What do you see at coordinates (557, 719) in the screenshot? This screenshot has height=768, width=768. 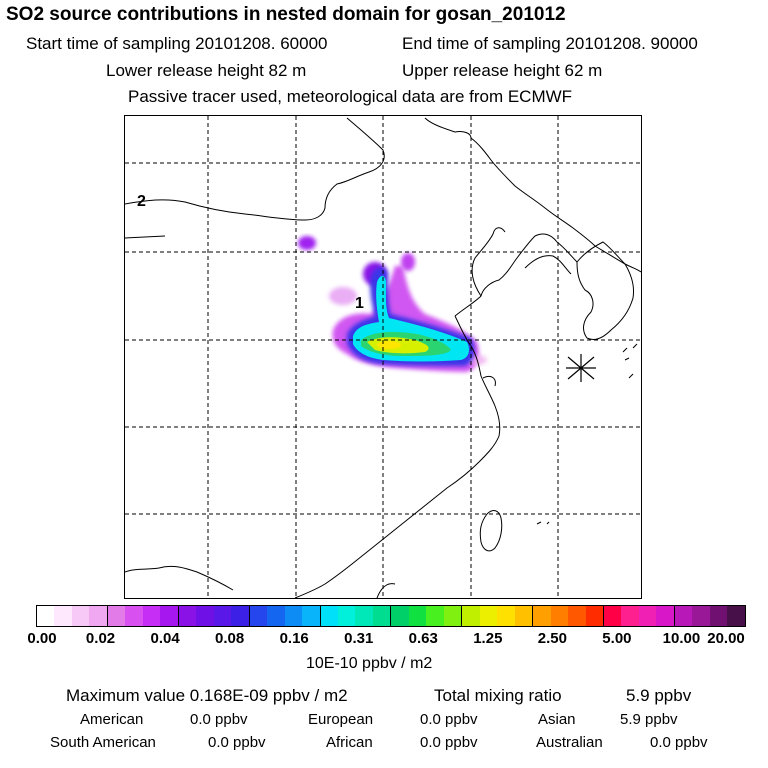 I see `region-asian-label: Asian` at bounding box center [557, 719].